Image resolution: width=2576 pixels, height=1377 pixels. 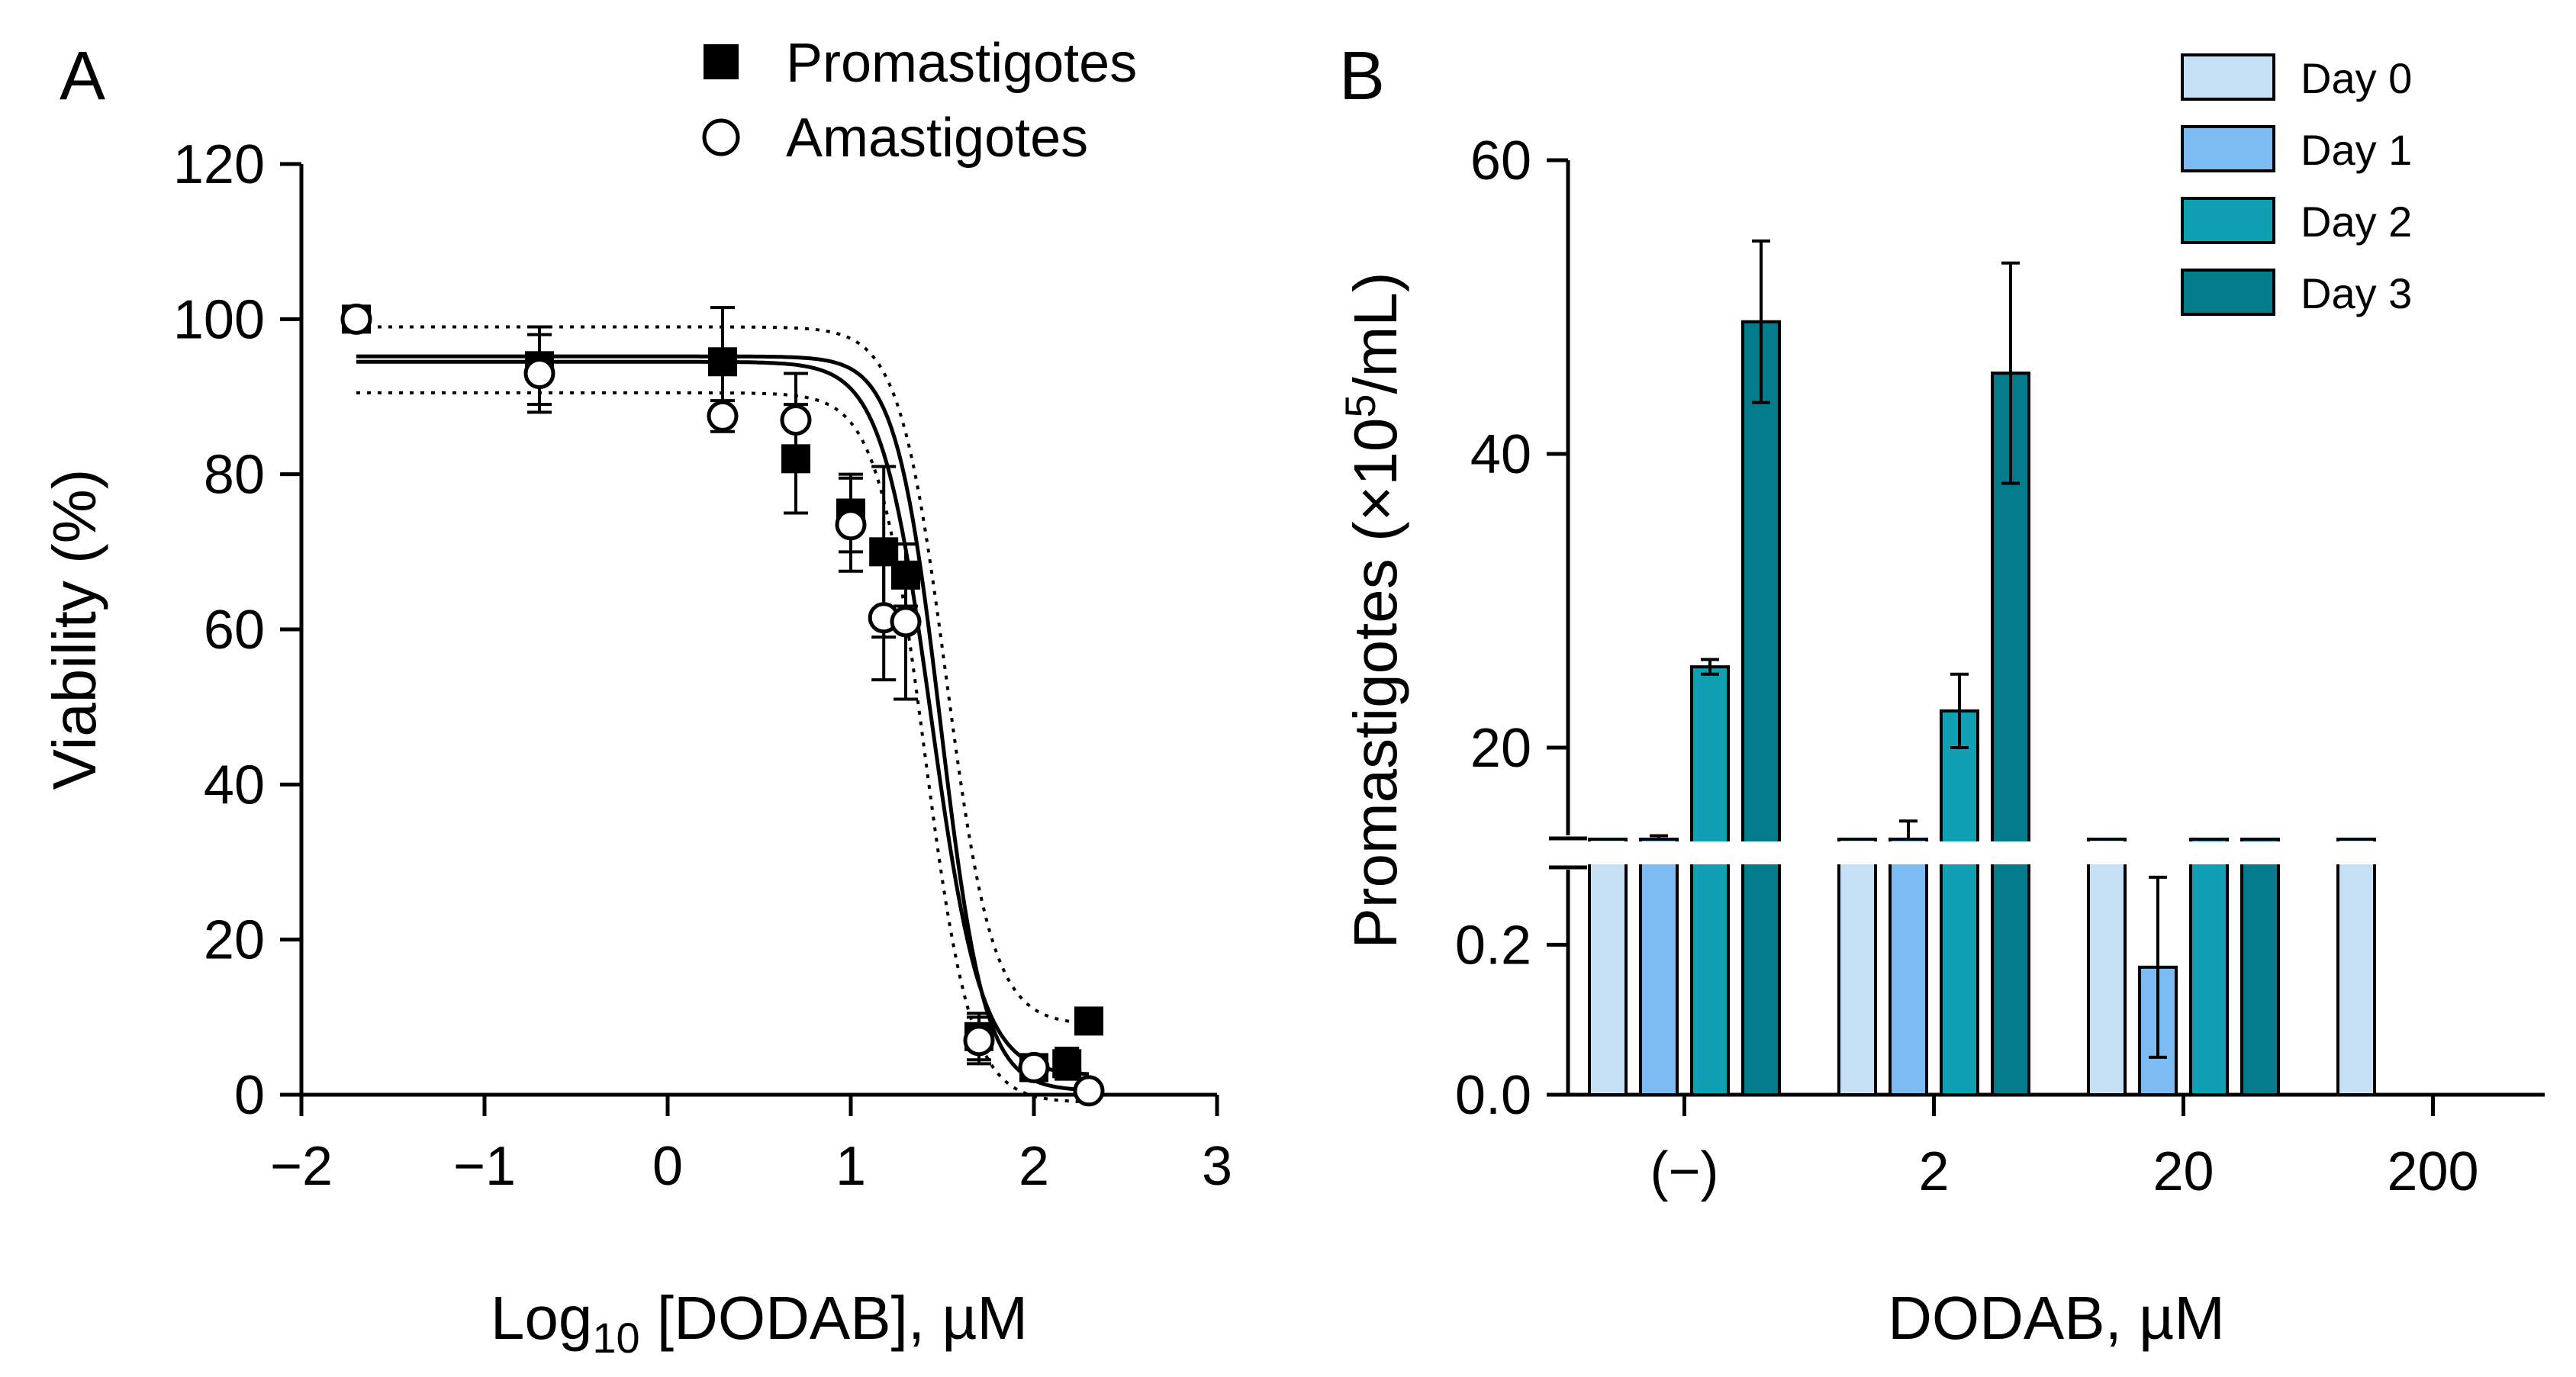 I want to click on fit-curve, so click(x=723, y=717).